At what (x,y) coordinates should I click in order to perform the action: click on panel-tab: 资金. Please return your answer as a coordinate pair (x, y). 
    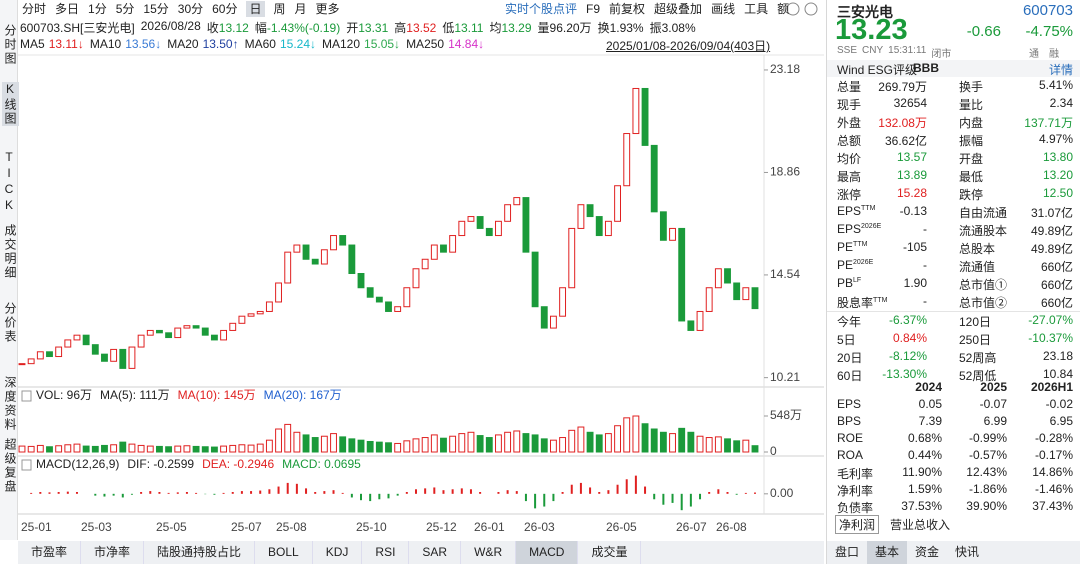
    Looking at the image, I should click on (927, 552).